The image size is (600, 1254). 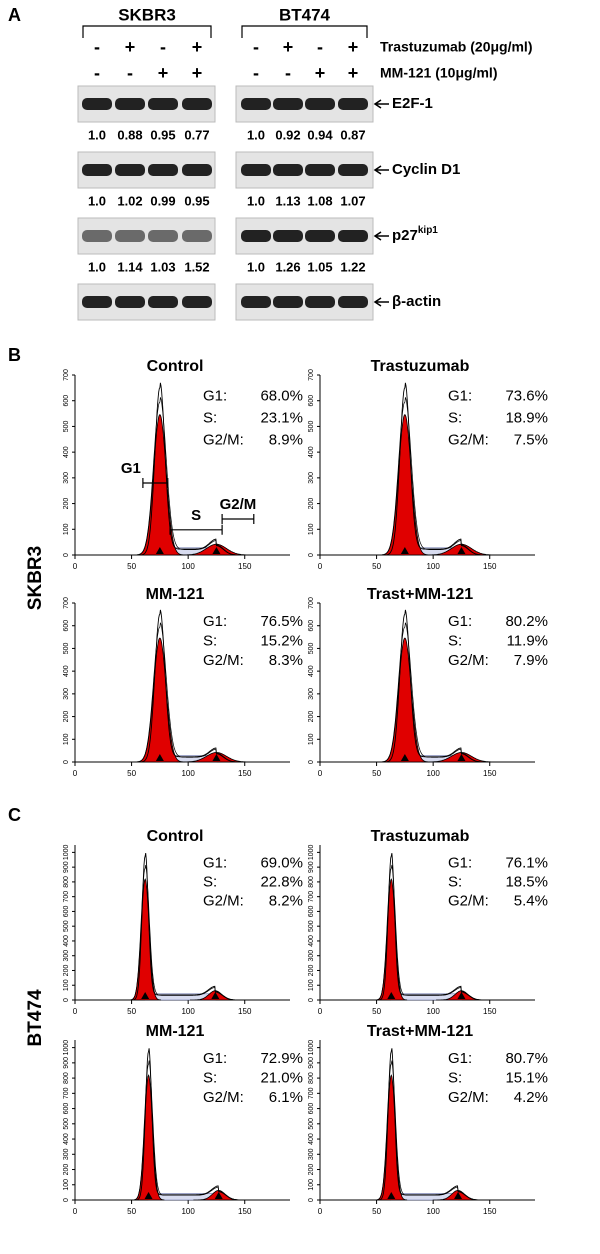 I want to click on row-label: BT474, so click(x=35, y=1017).